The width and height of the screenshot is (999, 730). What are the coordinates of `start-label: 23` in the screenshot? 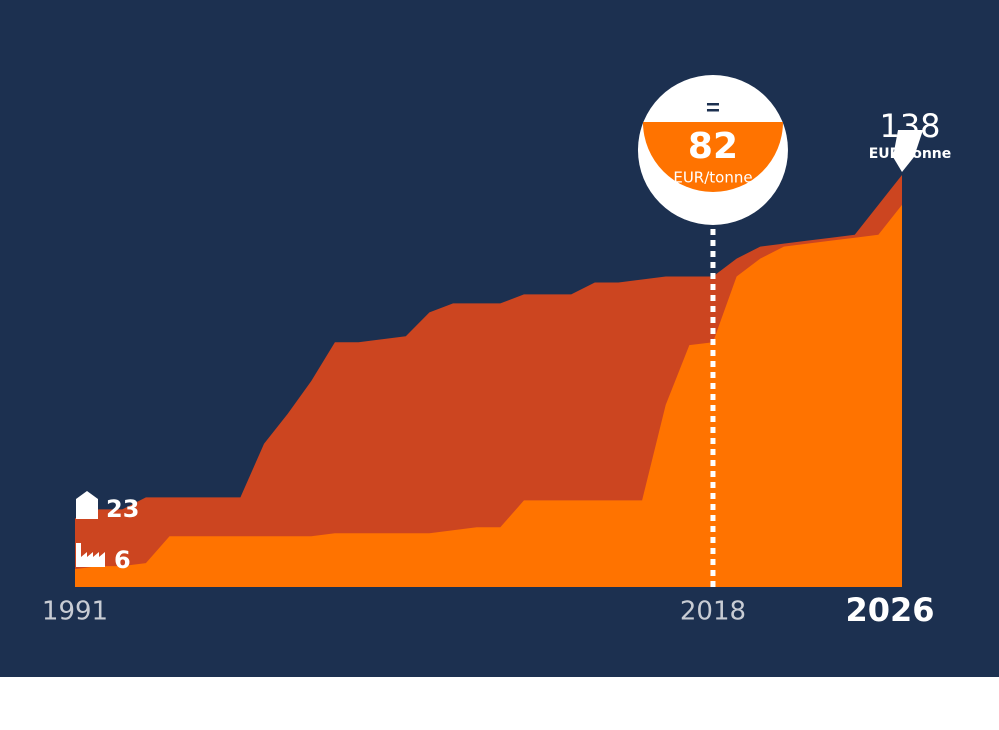 It's located at (122, 509).